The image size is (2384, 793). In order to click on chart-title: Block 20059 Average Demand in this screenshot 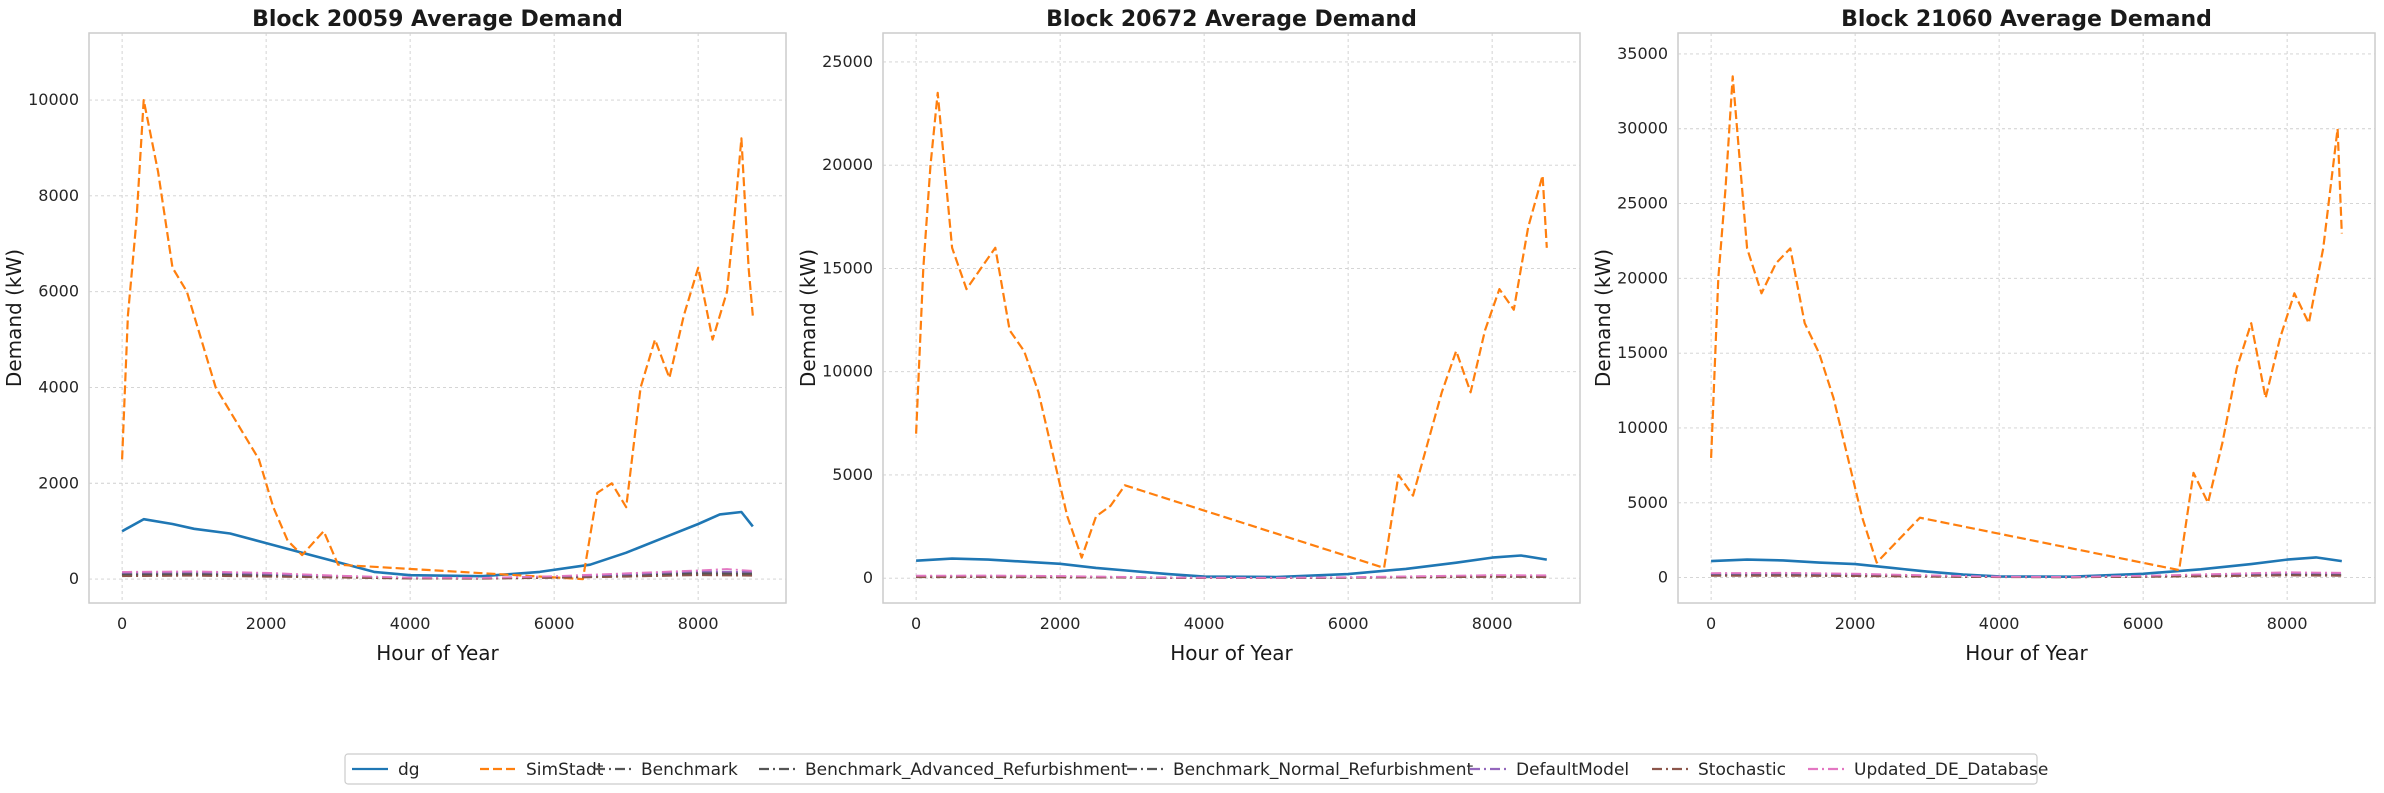, I will do `click(437, 19)`.